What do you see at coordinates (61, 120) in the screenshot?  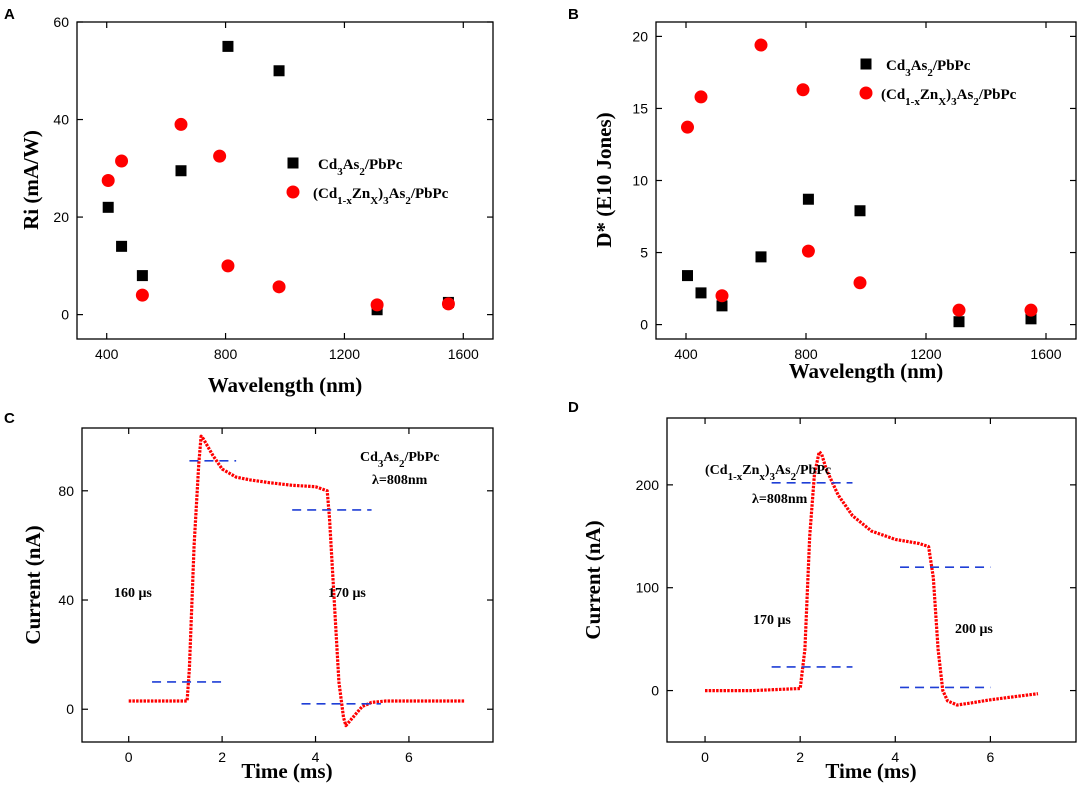 I see `y-tick-label-a: 40` at bounding box center [61, 120].